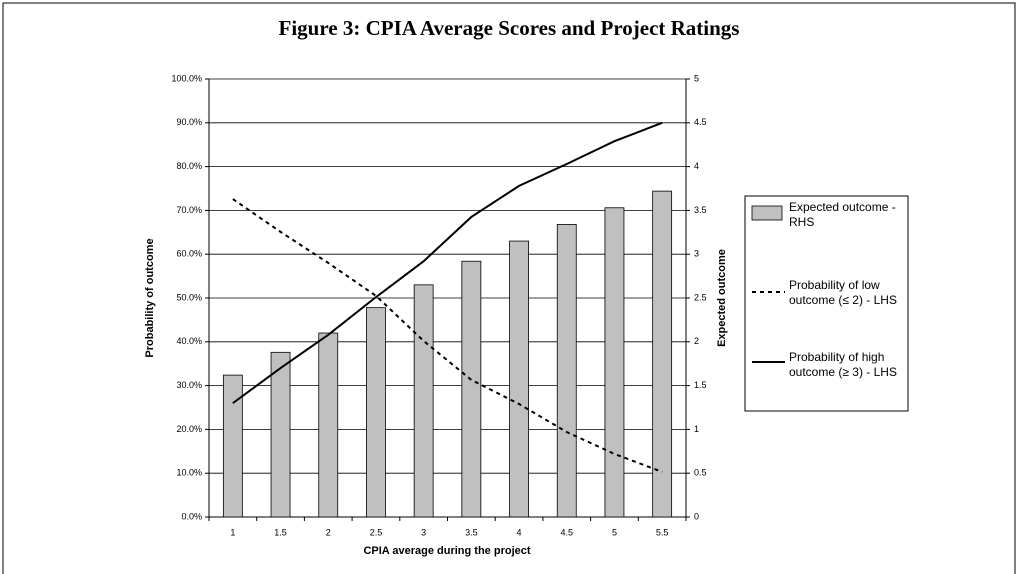  What do you see at coordinates (189, 341) in the screenshot?
I see `y-tick-label: 40.0%` at bounding box center [189, 341].